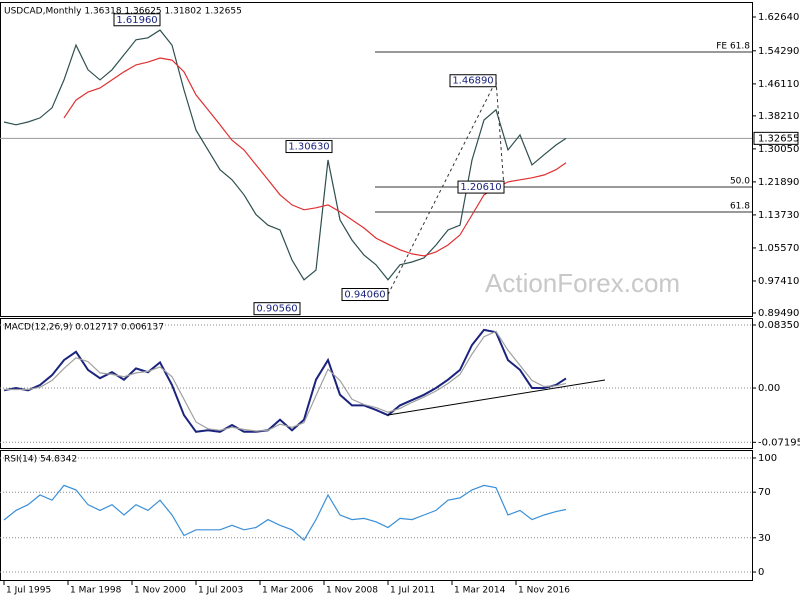  I want to click on y-tick-label: 1.21890, so click(778, 182).